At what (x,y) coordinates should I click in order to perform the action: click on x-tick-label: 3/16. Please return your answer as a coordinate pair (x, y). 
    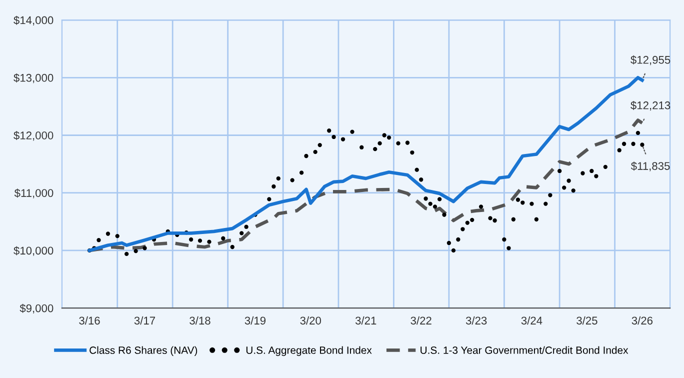
    Looking at the image, I should click on (89, 320).